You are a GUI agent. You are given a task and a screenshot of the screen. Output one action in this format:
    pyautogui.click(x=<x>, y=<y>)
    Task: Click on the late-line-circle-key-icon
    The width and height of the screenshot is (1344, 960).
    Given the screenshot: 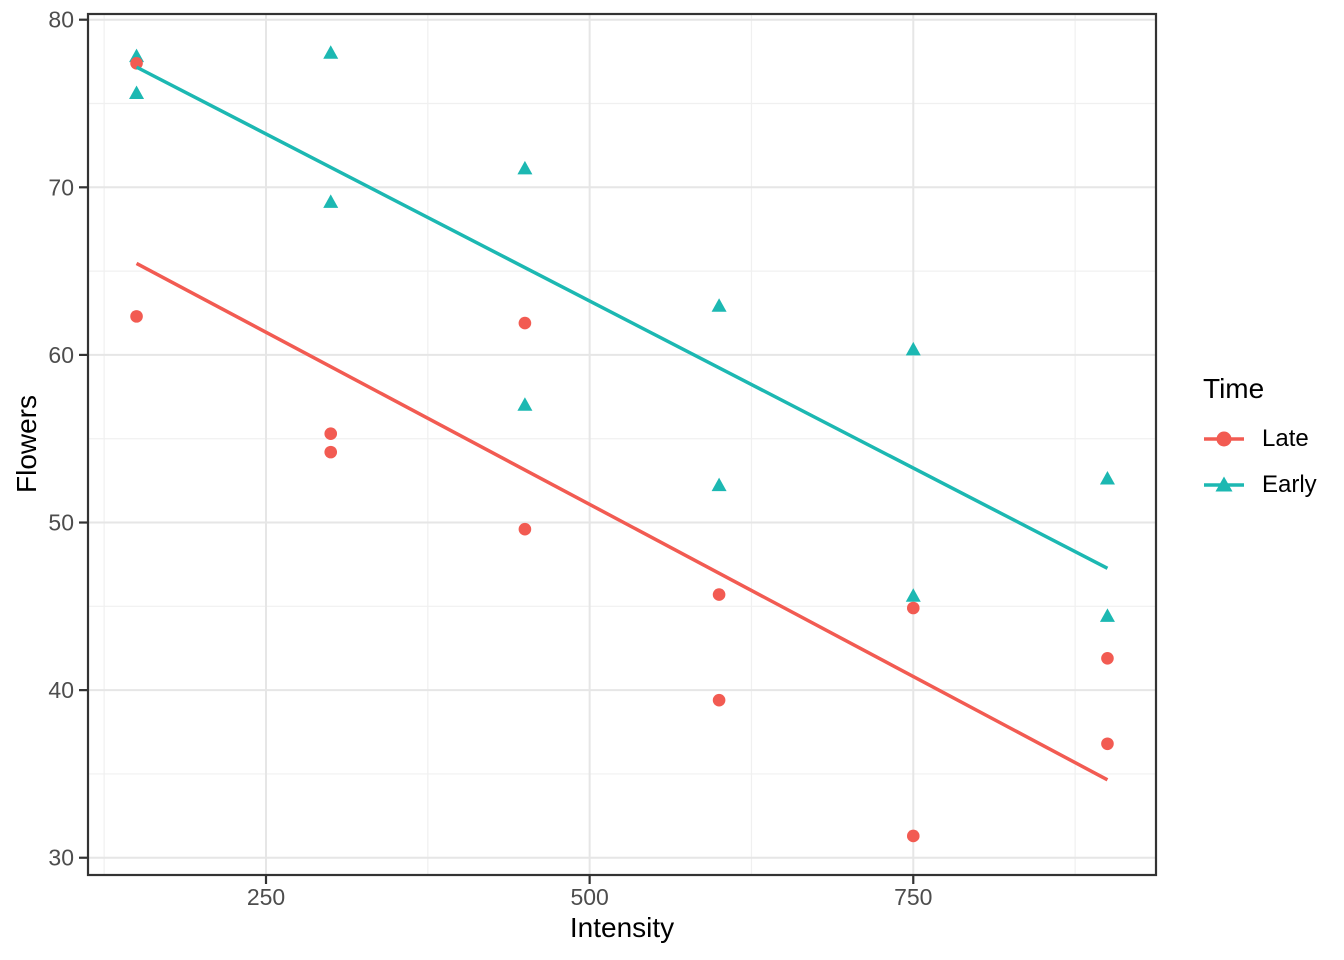 What is the action you would take?
    pyautogui.click(x=1224, y=439)
    